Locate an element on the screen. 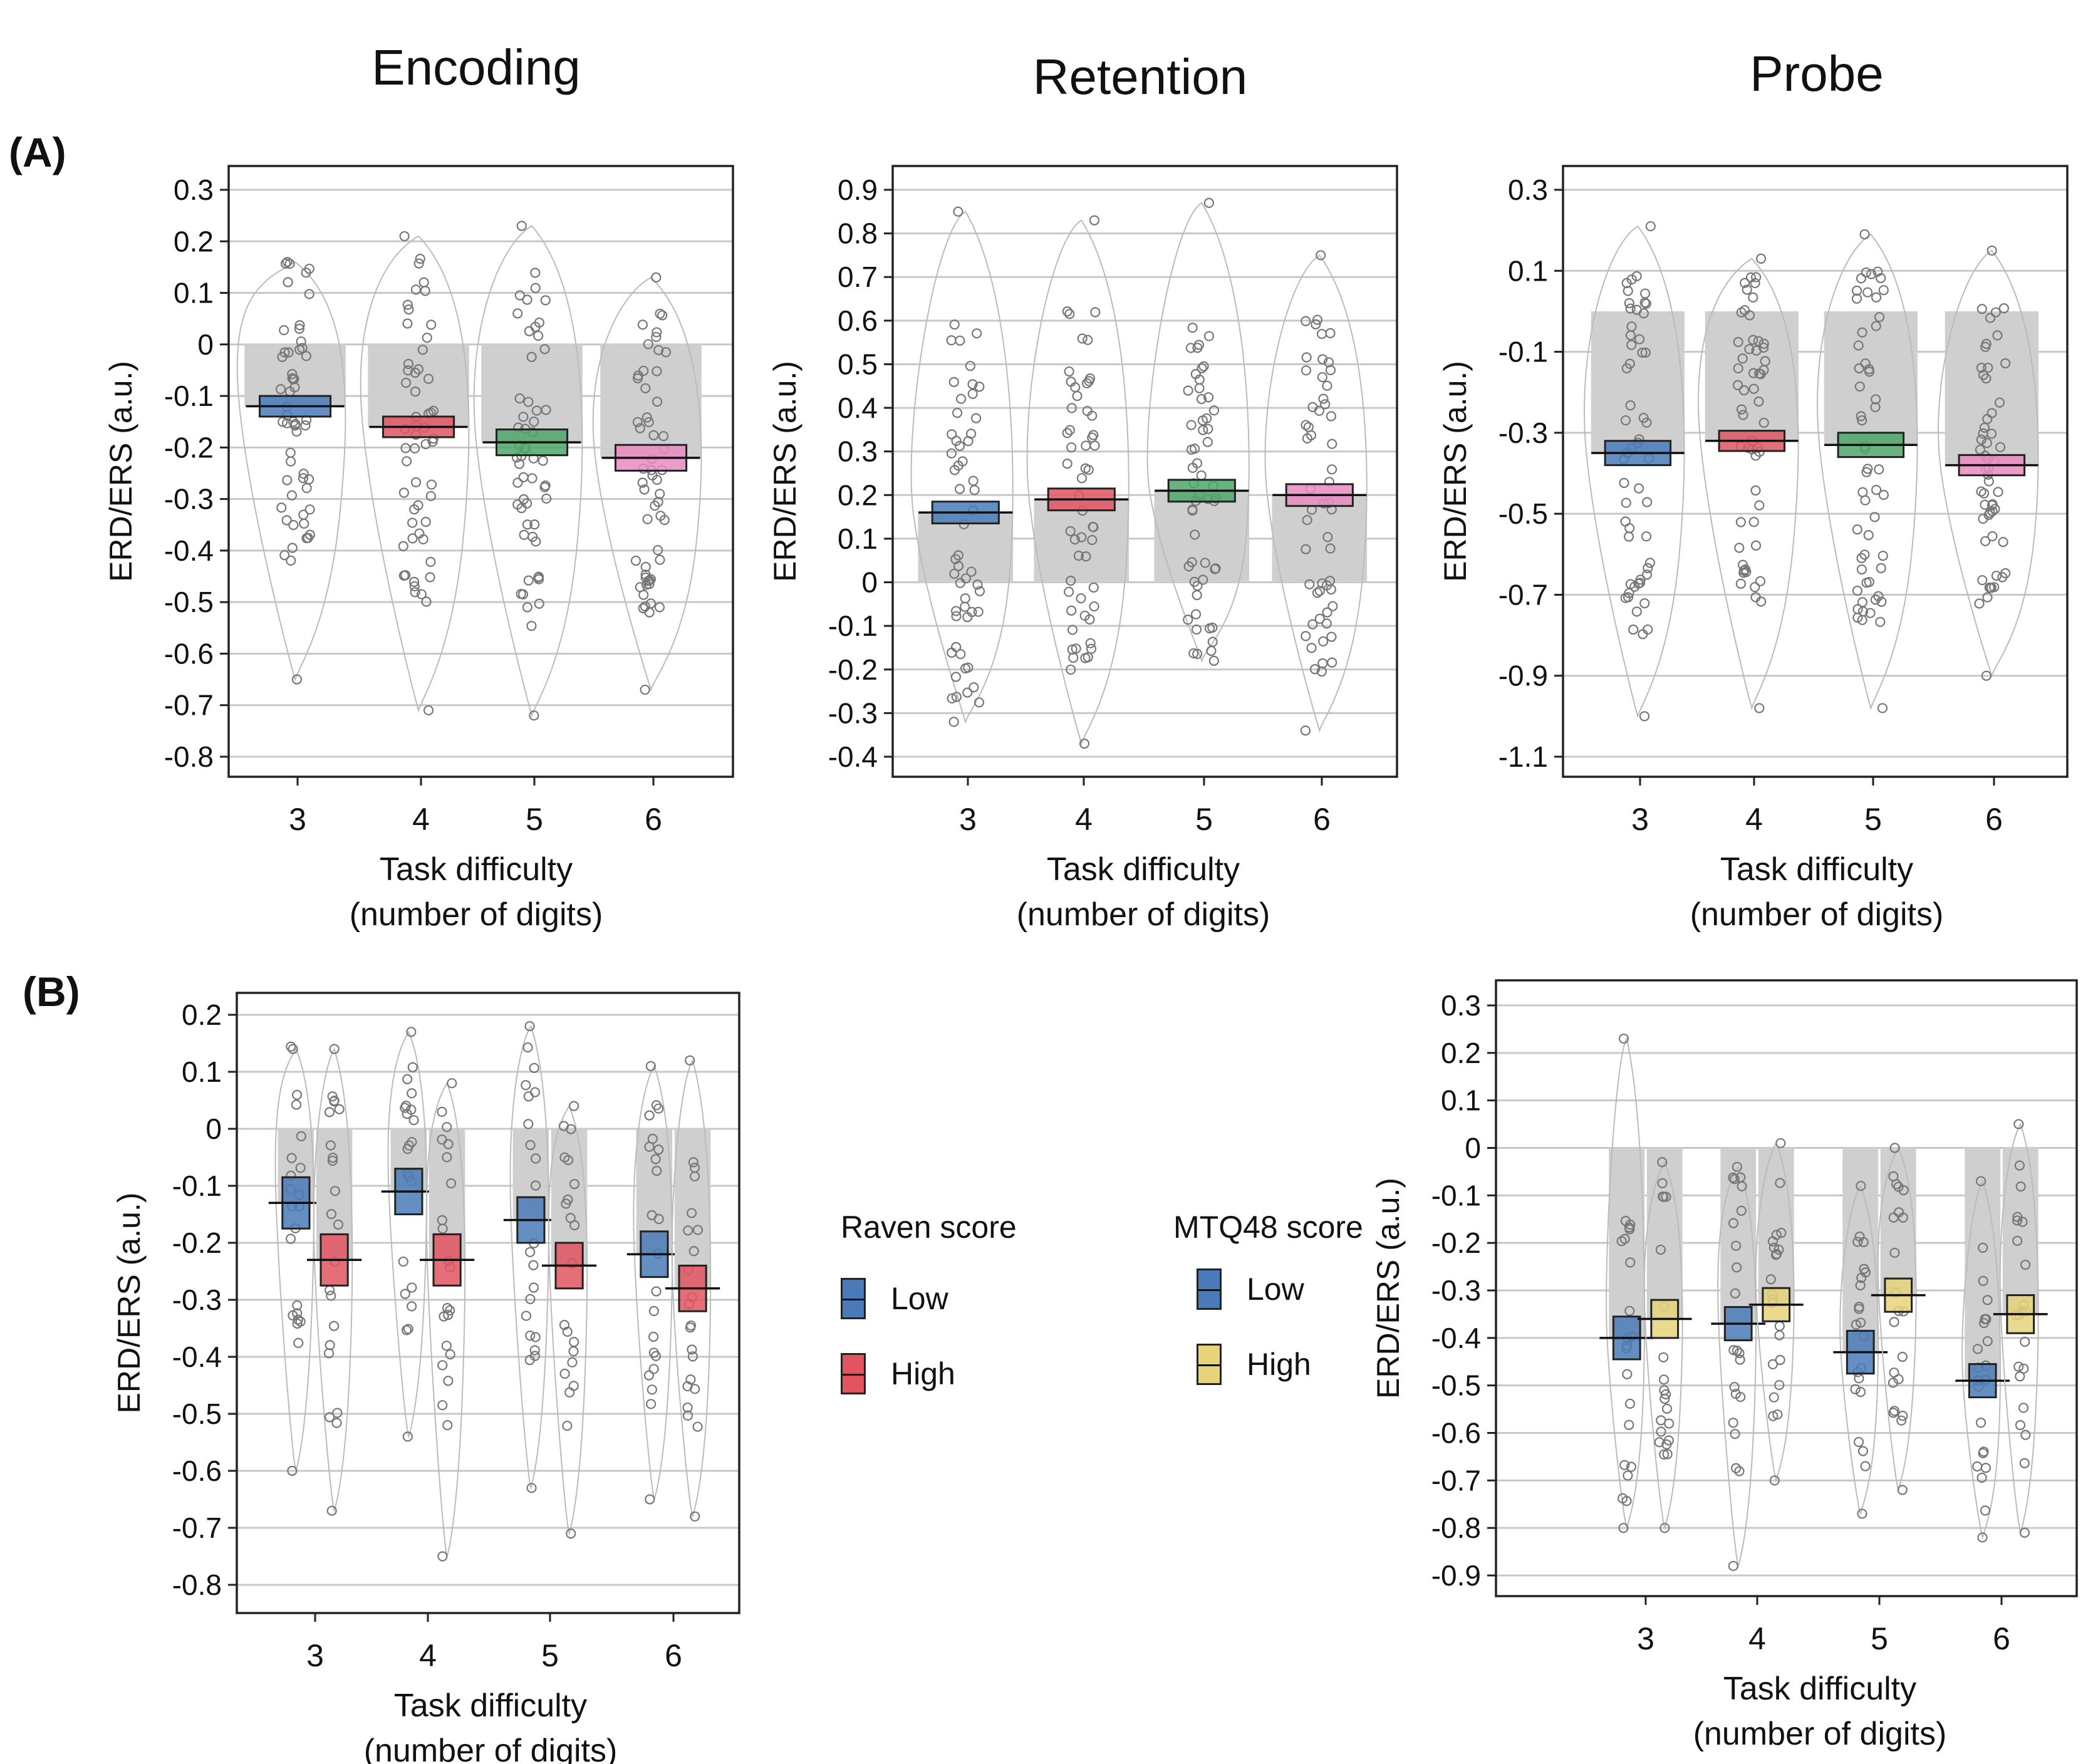 This screenshot has width=2098, height=1764. raven-xlabel: Task difficulty is located at coordinates (491, 1706).